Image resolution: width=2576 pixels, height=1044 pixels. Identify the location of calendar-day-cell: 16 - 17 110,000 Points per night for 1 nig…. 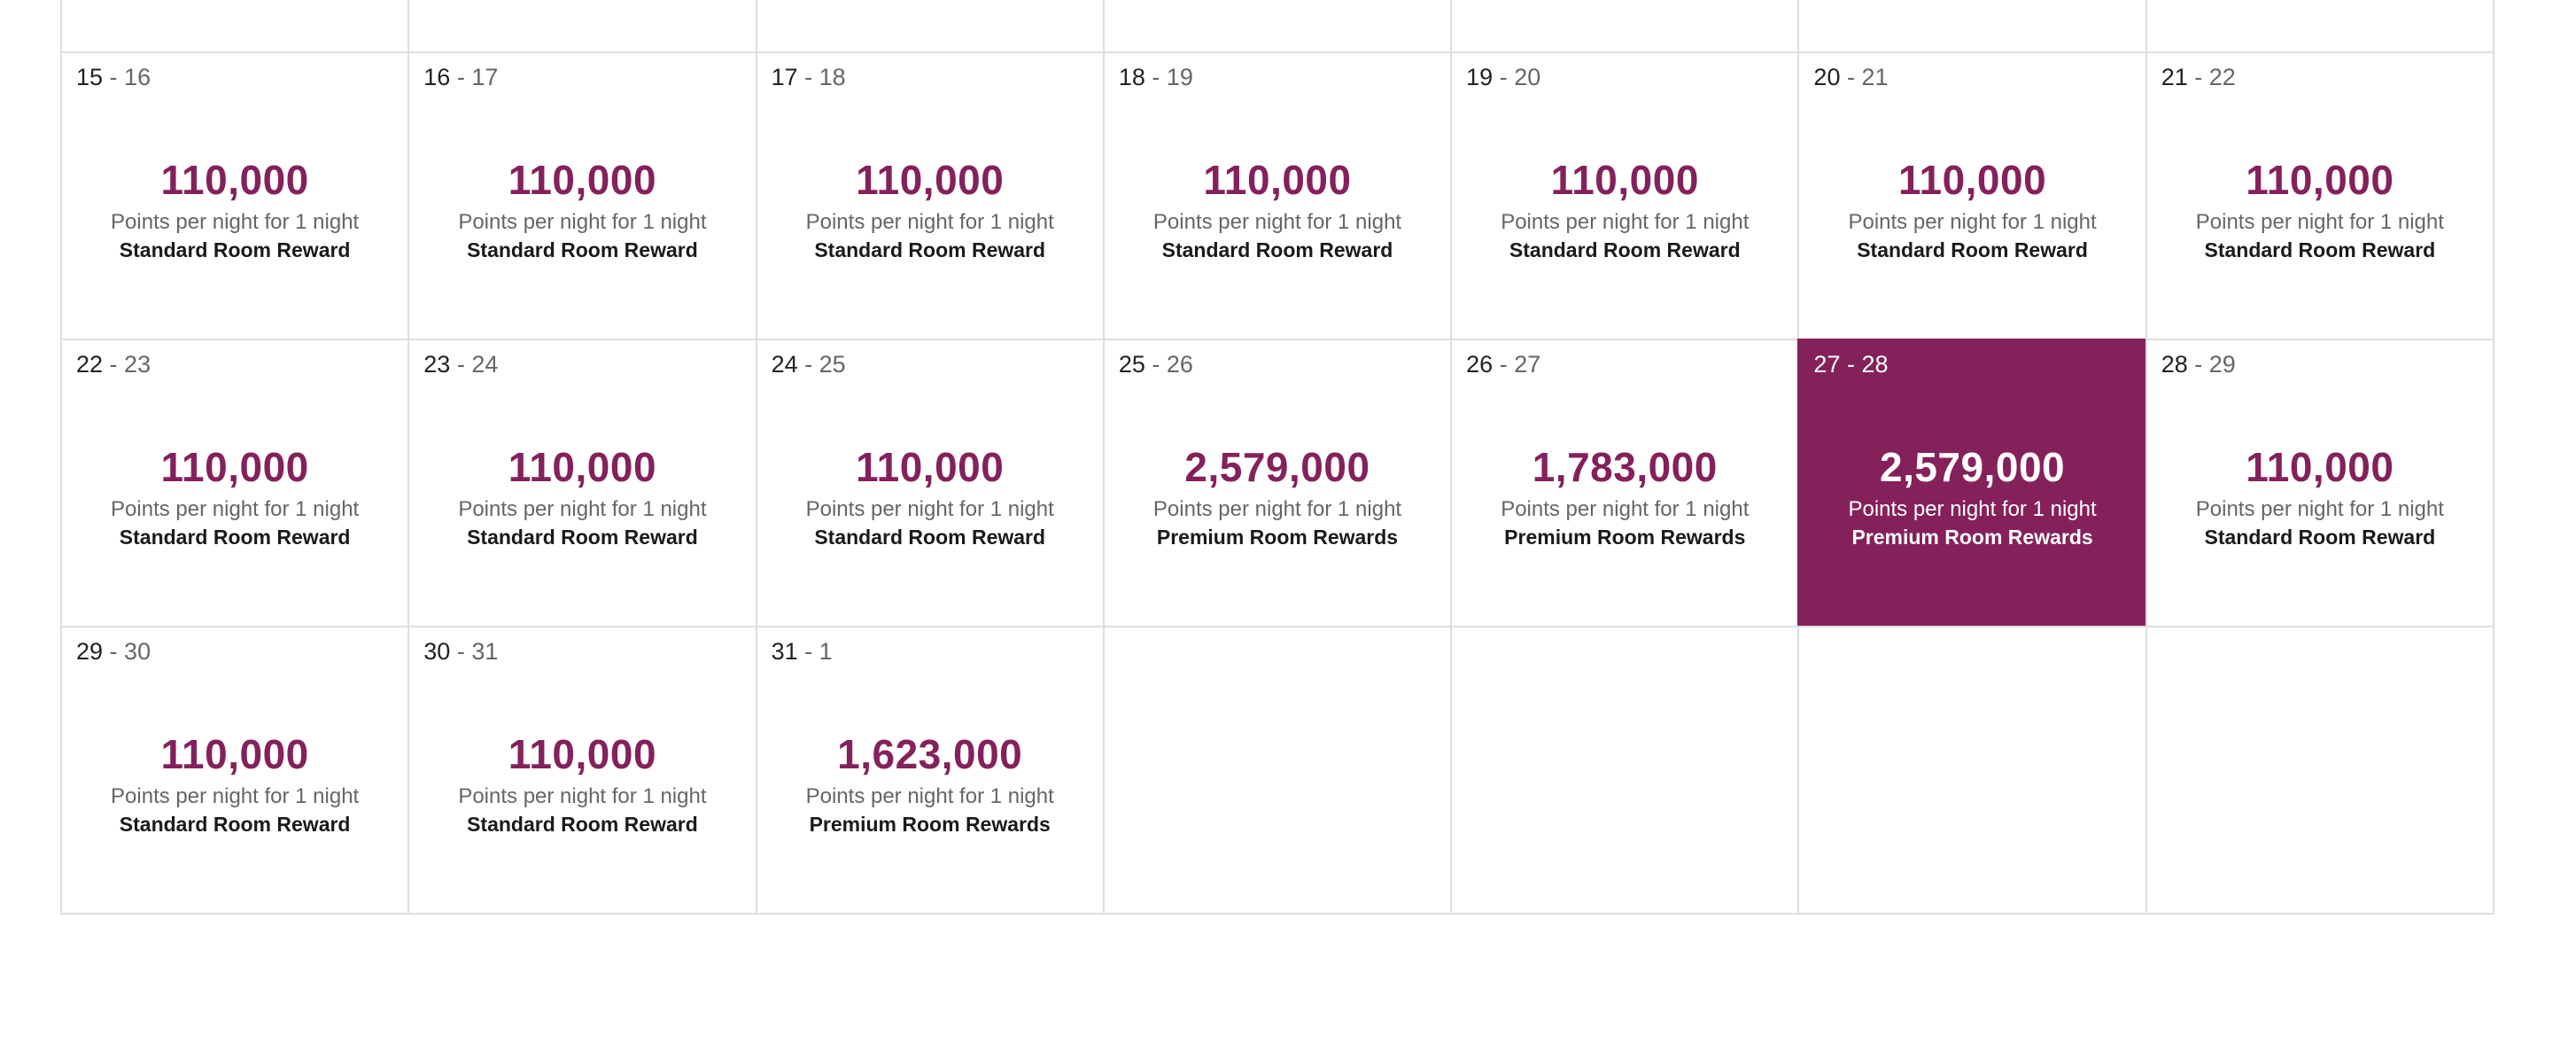
(581, 195).